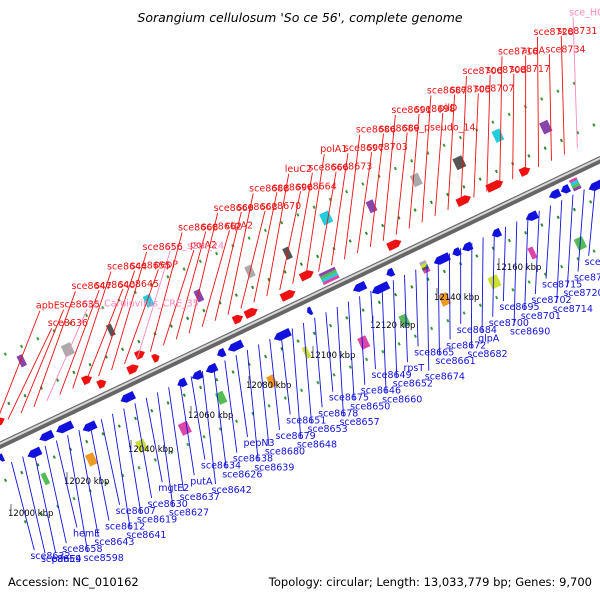 This screenshot has height=600, width=600. I want to click on gene-label: sce8634, so click(221, 466).